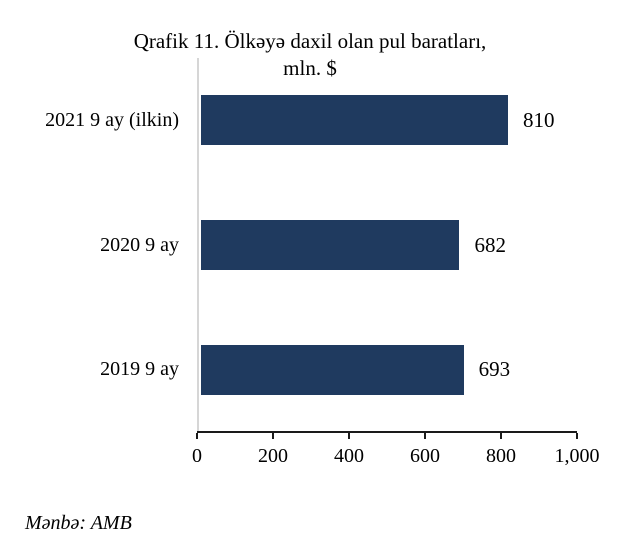 This screenshot has height=551, width=620. I want to click on bar: 810, so click(377, 120).